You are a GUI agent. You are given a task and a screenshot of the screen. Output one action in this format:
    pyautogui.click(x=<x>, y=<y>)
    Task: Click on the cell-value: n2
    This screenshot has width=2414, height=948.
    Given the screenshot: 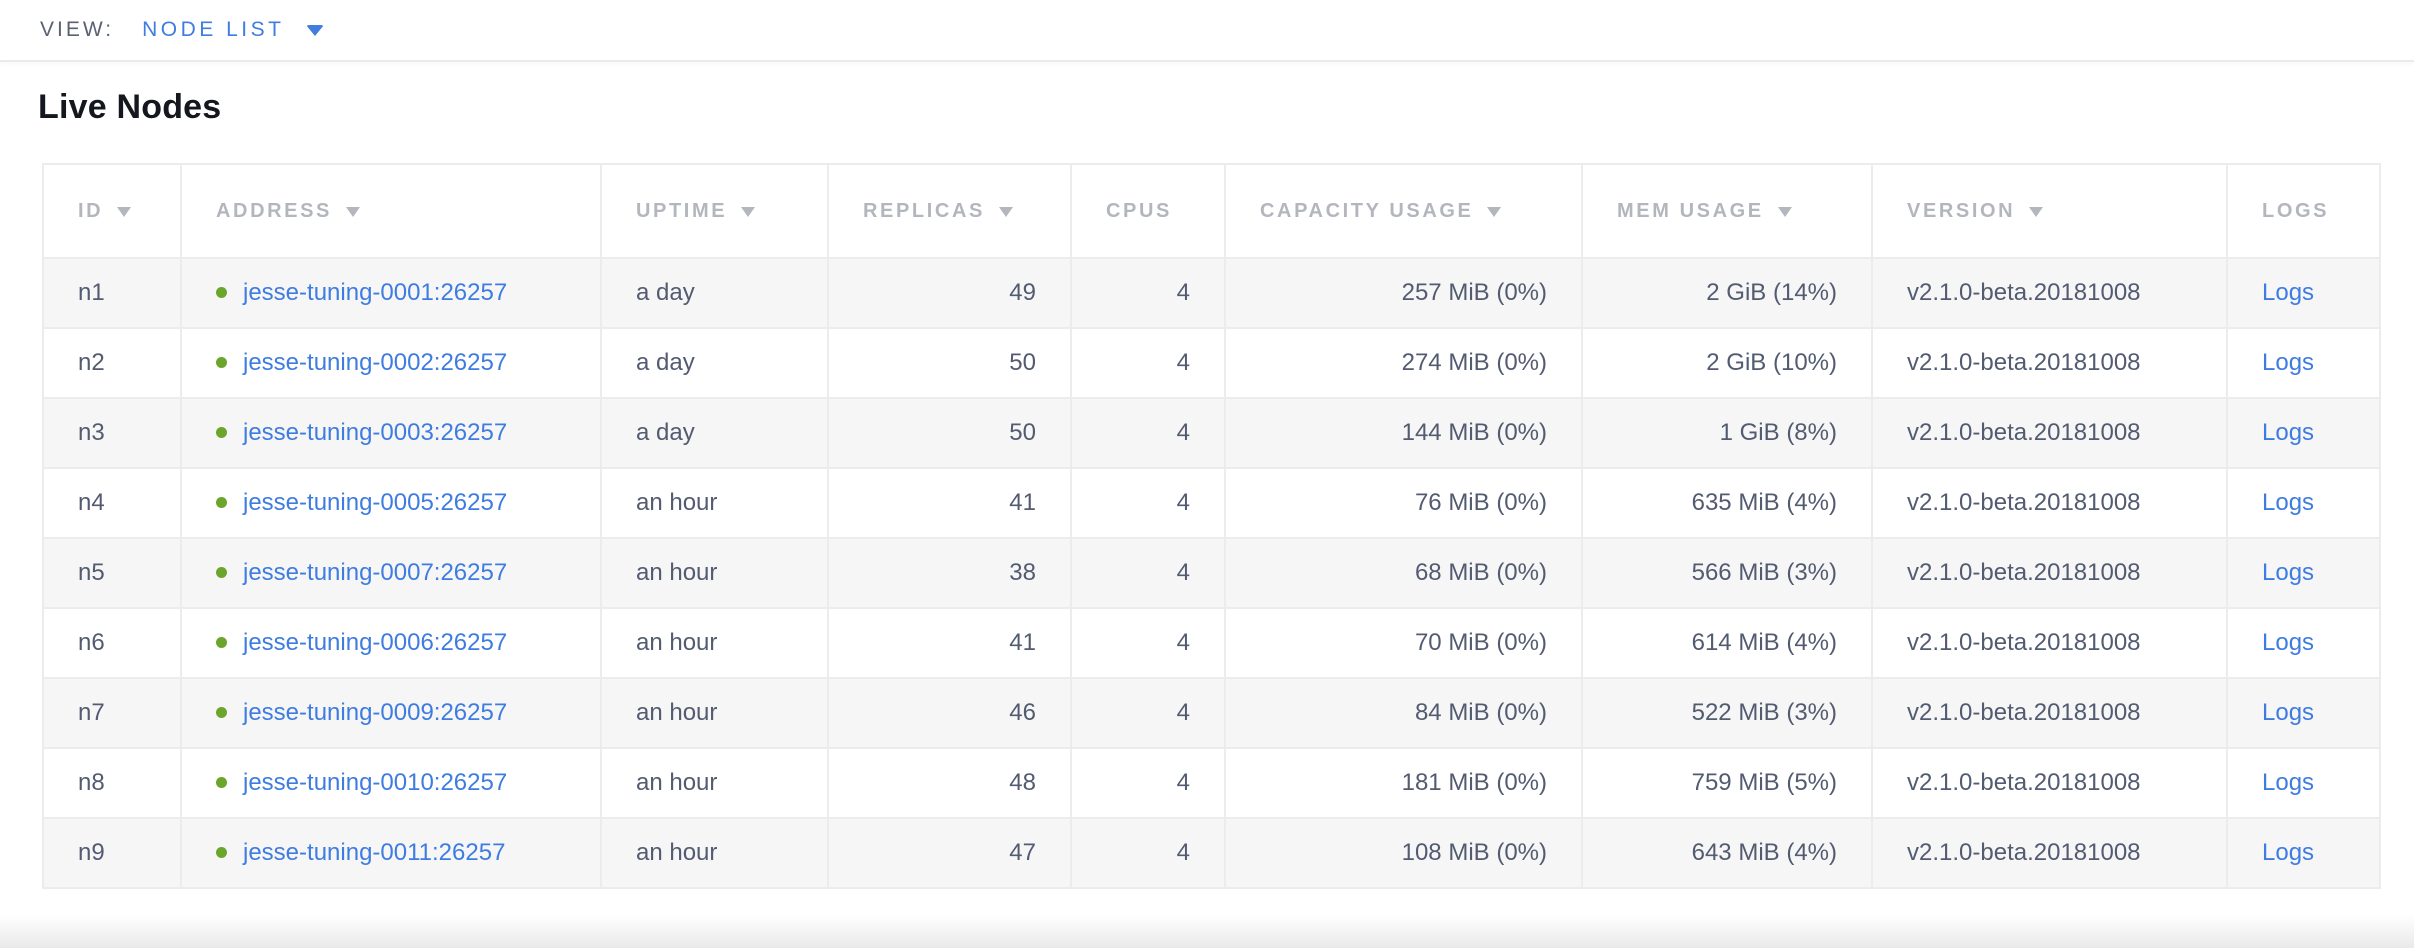 What is the action you would take?
    pyautogui.click(x=91, y=362)
    